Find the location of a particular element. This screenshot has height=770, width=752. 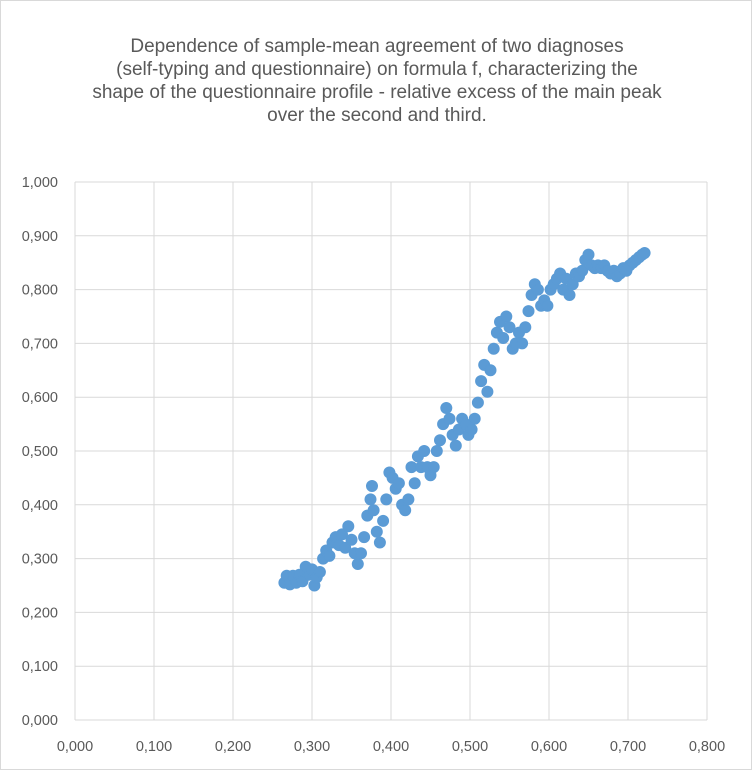

y-tick-label: 0,600 is located at coordinates (40, 398).